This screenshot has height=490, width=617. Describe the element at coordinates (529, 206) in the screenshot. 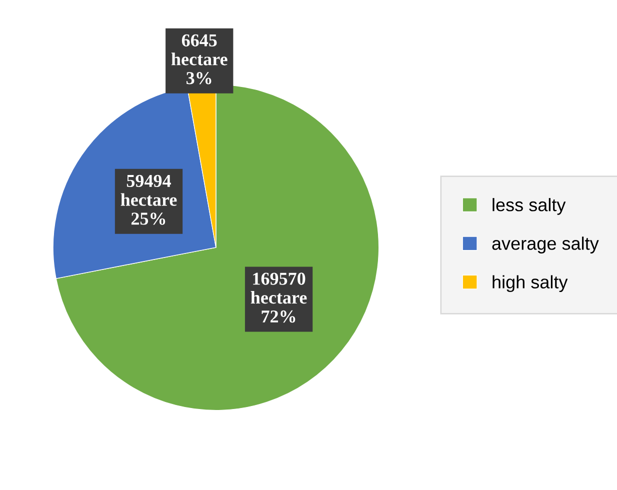

I see `legend-label: less salty` at that location.